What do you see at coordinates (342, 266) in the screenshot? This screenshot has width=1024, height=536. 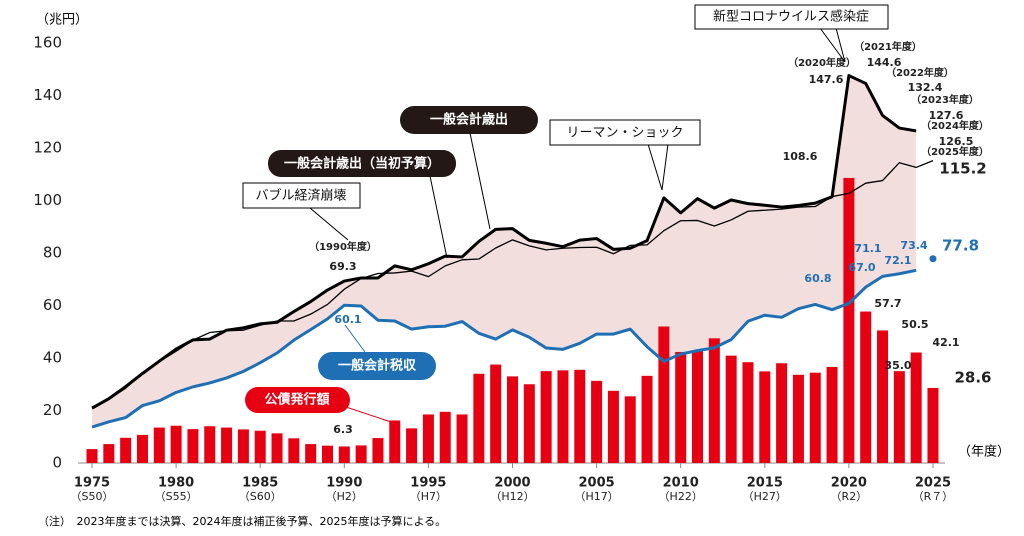 I see `value-label: 69.3` at bounding box center [342, 266].